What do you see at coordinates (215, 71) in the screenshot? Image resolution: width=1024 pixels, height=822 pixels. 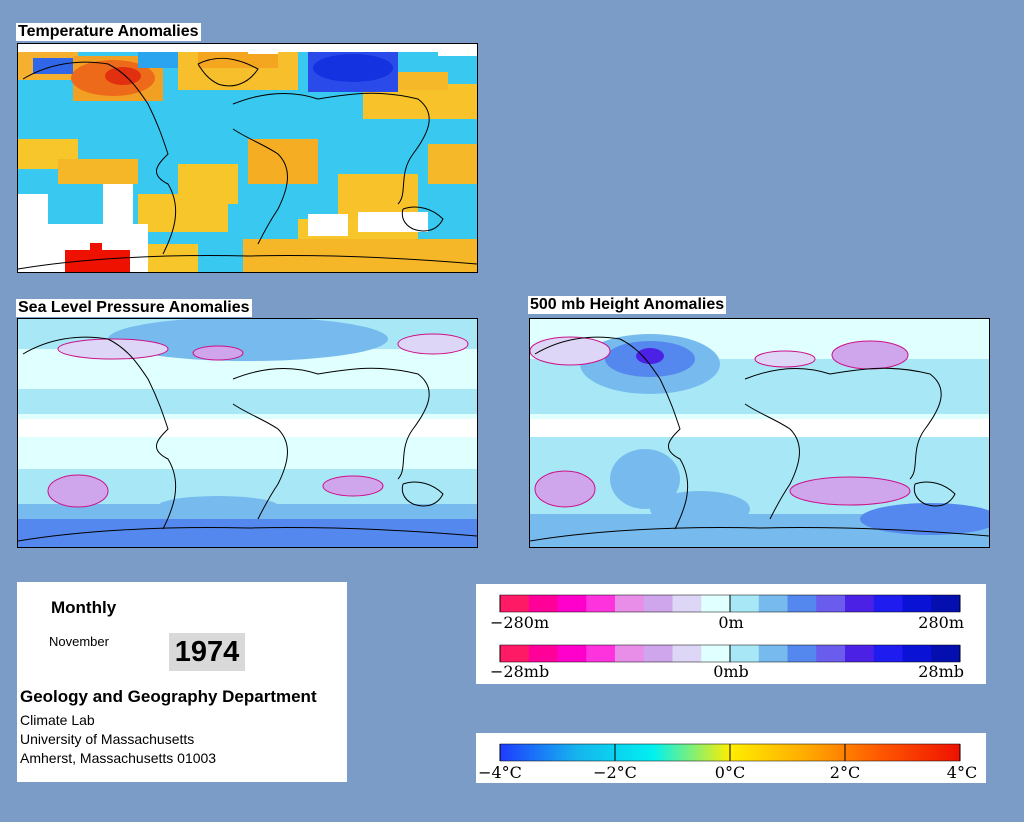 I see `temperature-cold-regions` at bounding box center [215, 71].